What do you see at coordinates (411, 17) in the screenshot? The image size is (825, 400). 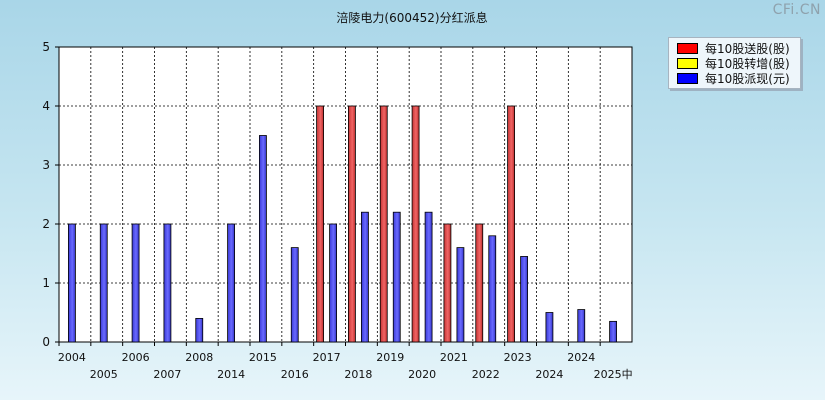 I see `chart-title: 涪陵电力(600452)分红派息` at bounding box center [411, 17].